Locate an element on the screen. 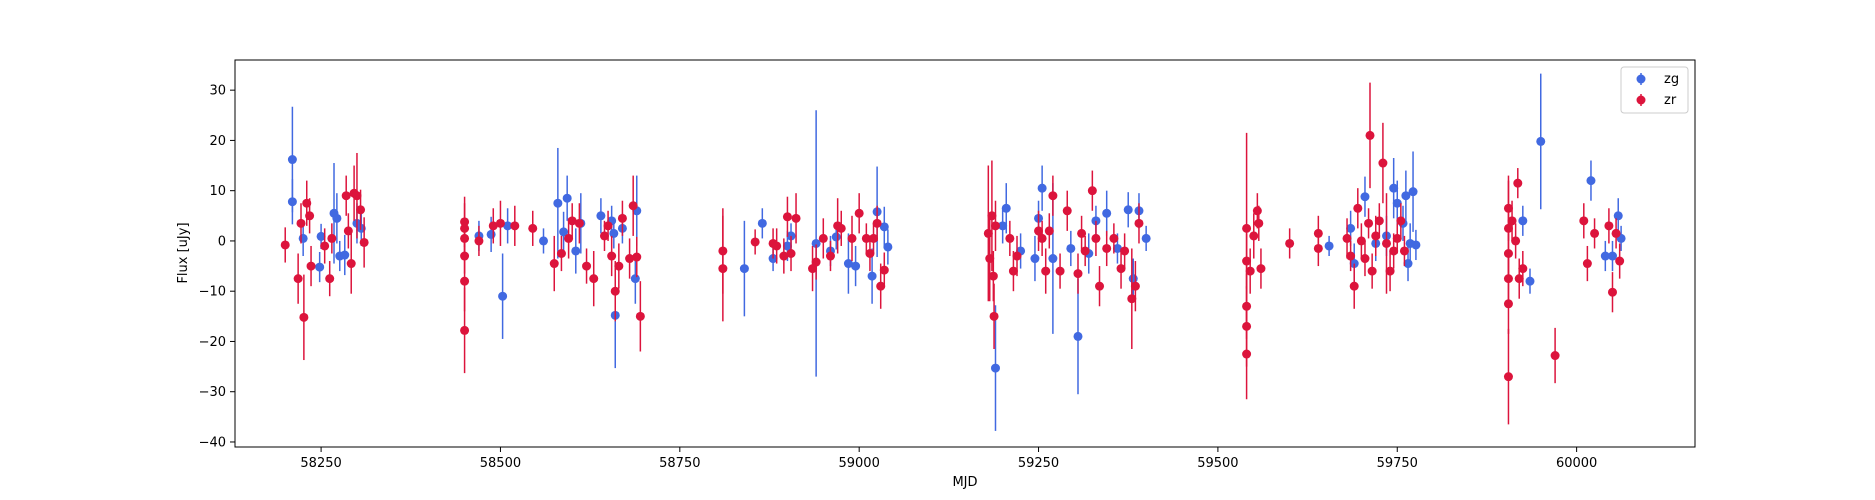 The height and width of the screenshot is (500, 1875). x-tick-label: 59250 is located at coordinates (1038, 463).